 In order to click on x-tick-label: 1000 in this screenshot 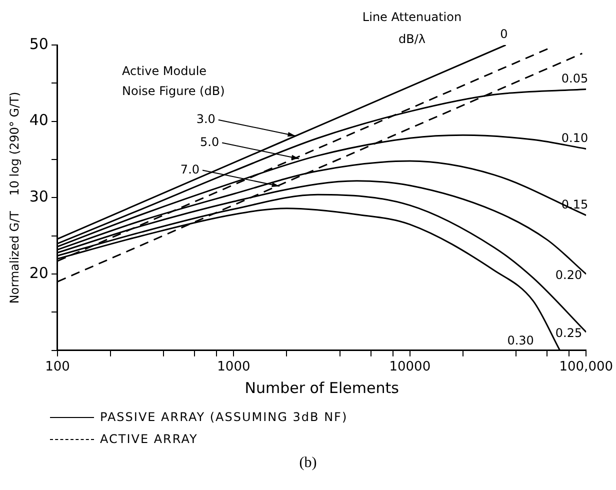, I will do `click(233, 367)`.